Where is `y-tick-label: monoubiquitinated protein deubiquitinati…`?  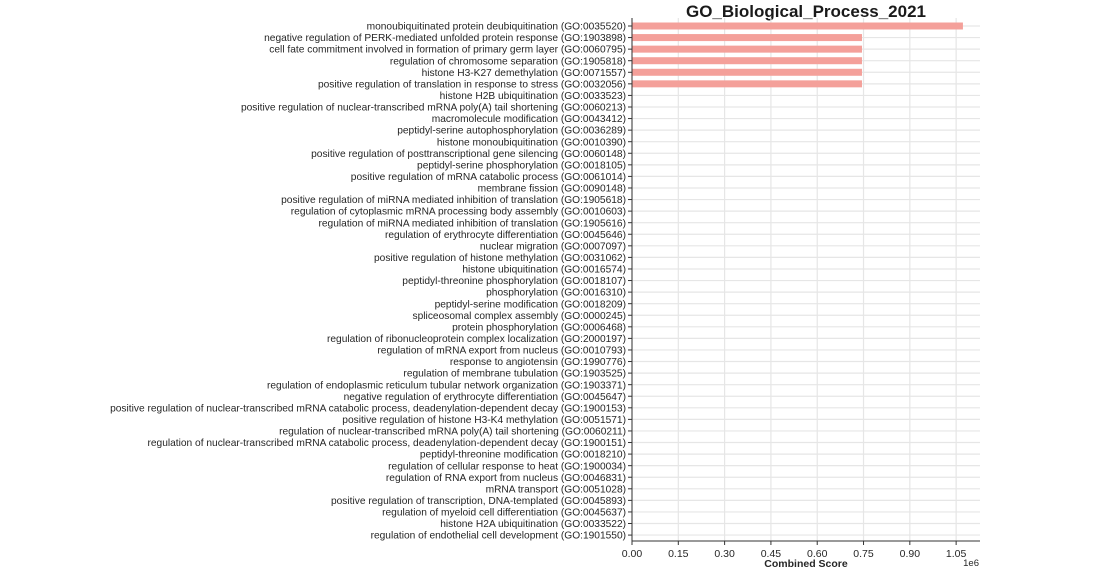 y-tick-label: monoubiquitinated protein deubiquitinati… is located at coordinates (496, 27).